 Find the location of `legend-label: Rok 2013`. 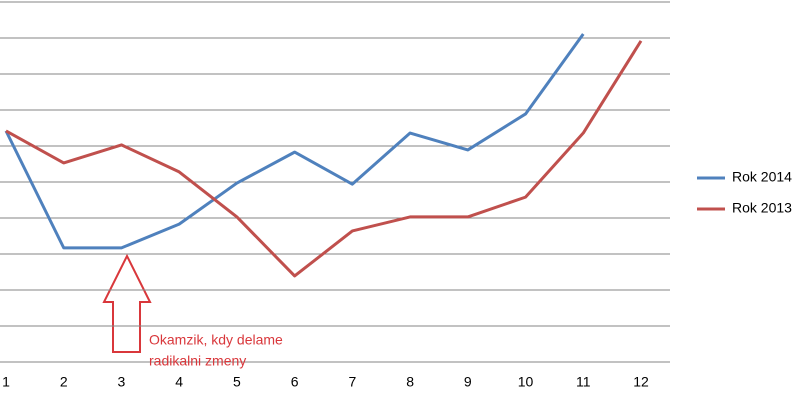

legend-label: Rok 2013 is located at coordinates (762, 208).